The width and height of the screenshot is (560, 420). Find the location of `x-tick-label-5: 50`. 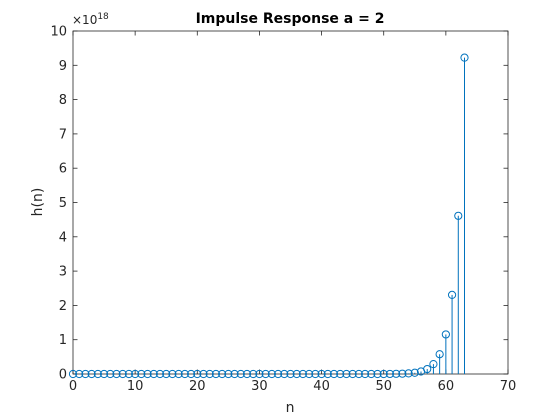

x-tick-label-5: 50 is located at coordinates (383, 386).